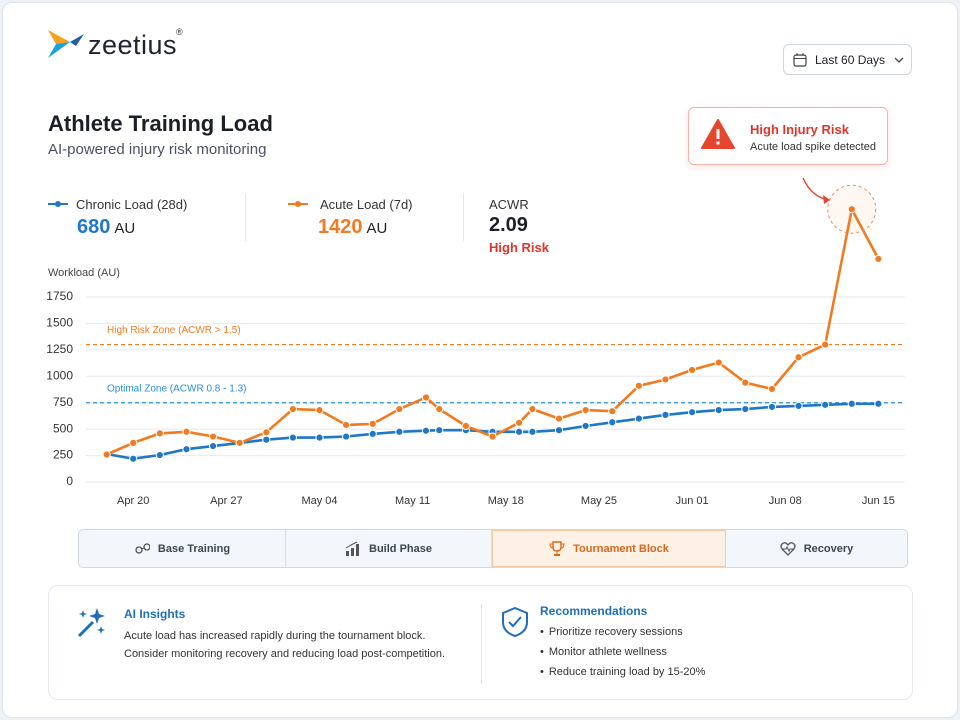 This screenshot has height=720, width=960. I want to click on y-tick-label: 1250, so click(59, 349).